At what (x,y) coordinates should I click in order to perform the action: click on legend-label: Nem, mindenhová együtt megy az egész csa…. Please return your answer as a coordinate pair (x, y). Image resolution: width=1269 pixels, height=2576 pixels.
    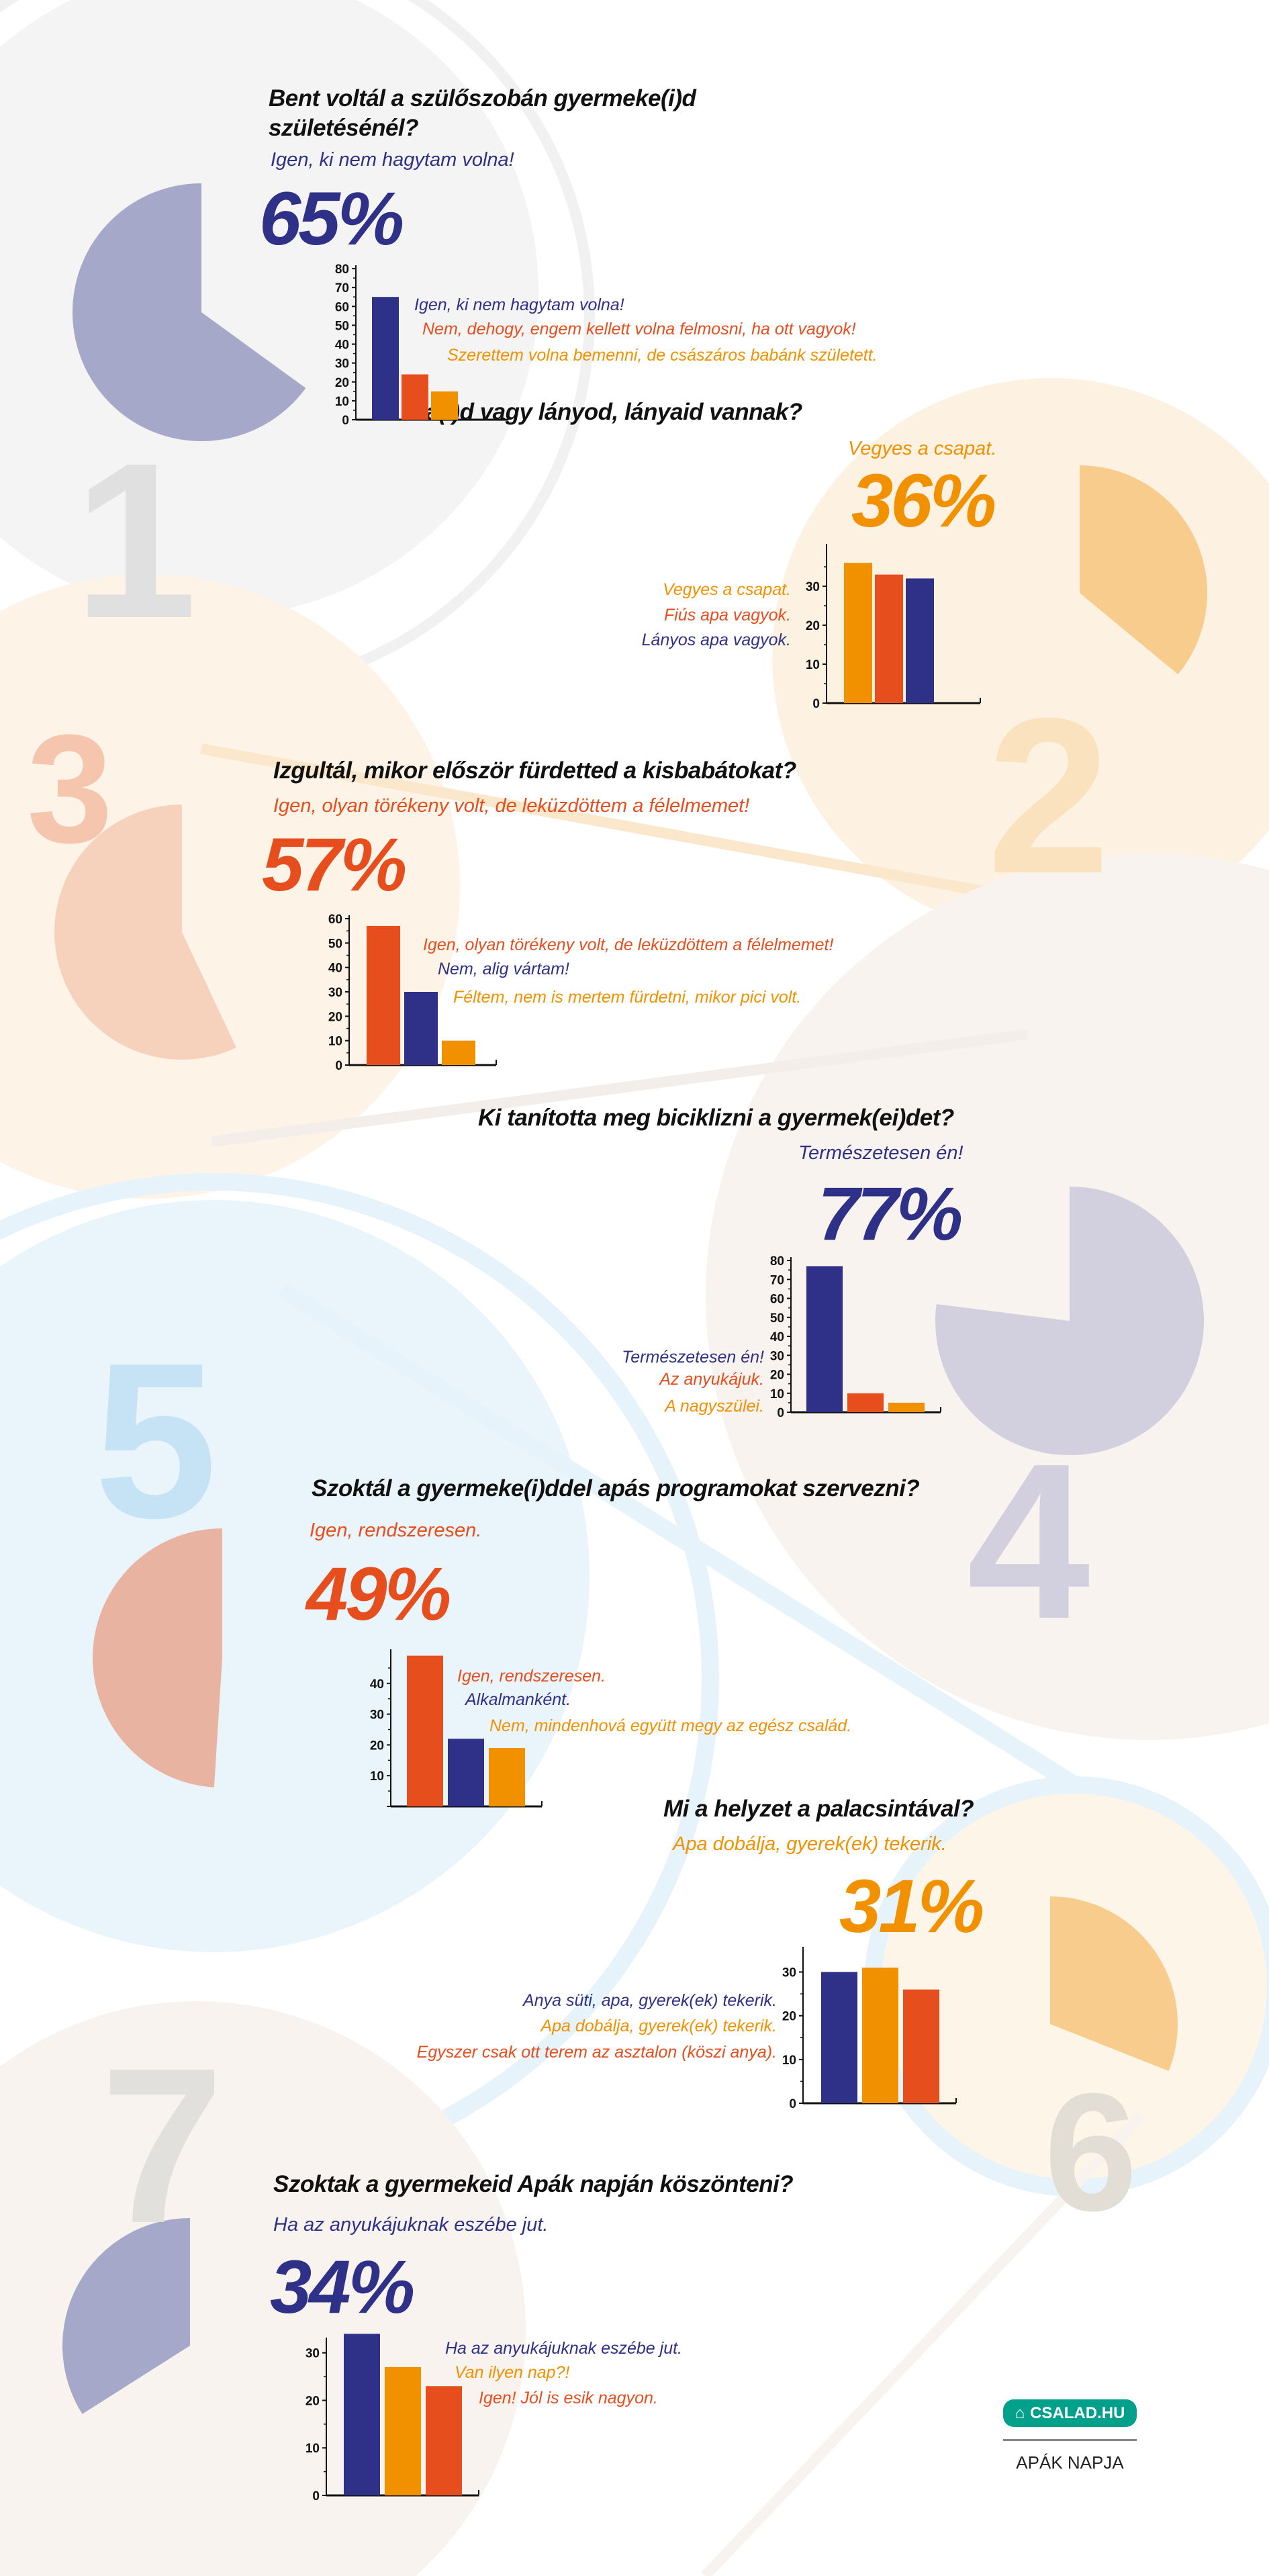
    Looking at the image, I should click on (670, 1725).